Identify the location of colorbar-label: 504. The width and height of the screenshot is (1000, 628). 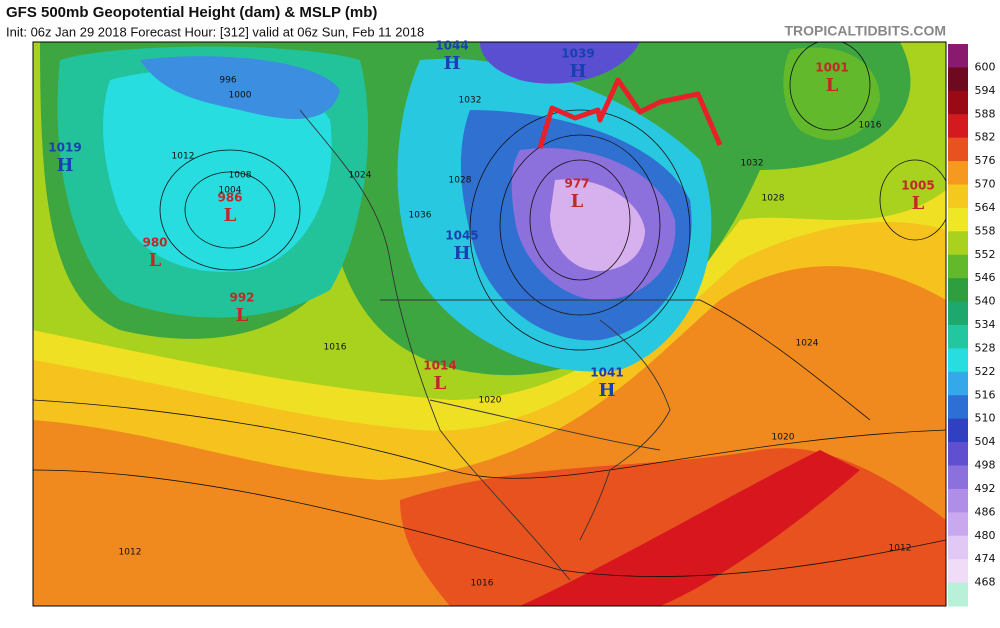
(985, 441).